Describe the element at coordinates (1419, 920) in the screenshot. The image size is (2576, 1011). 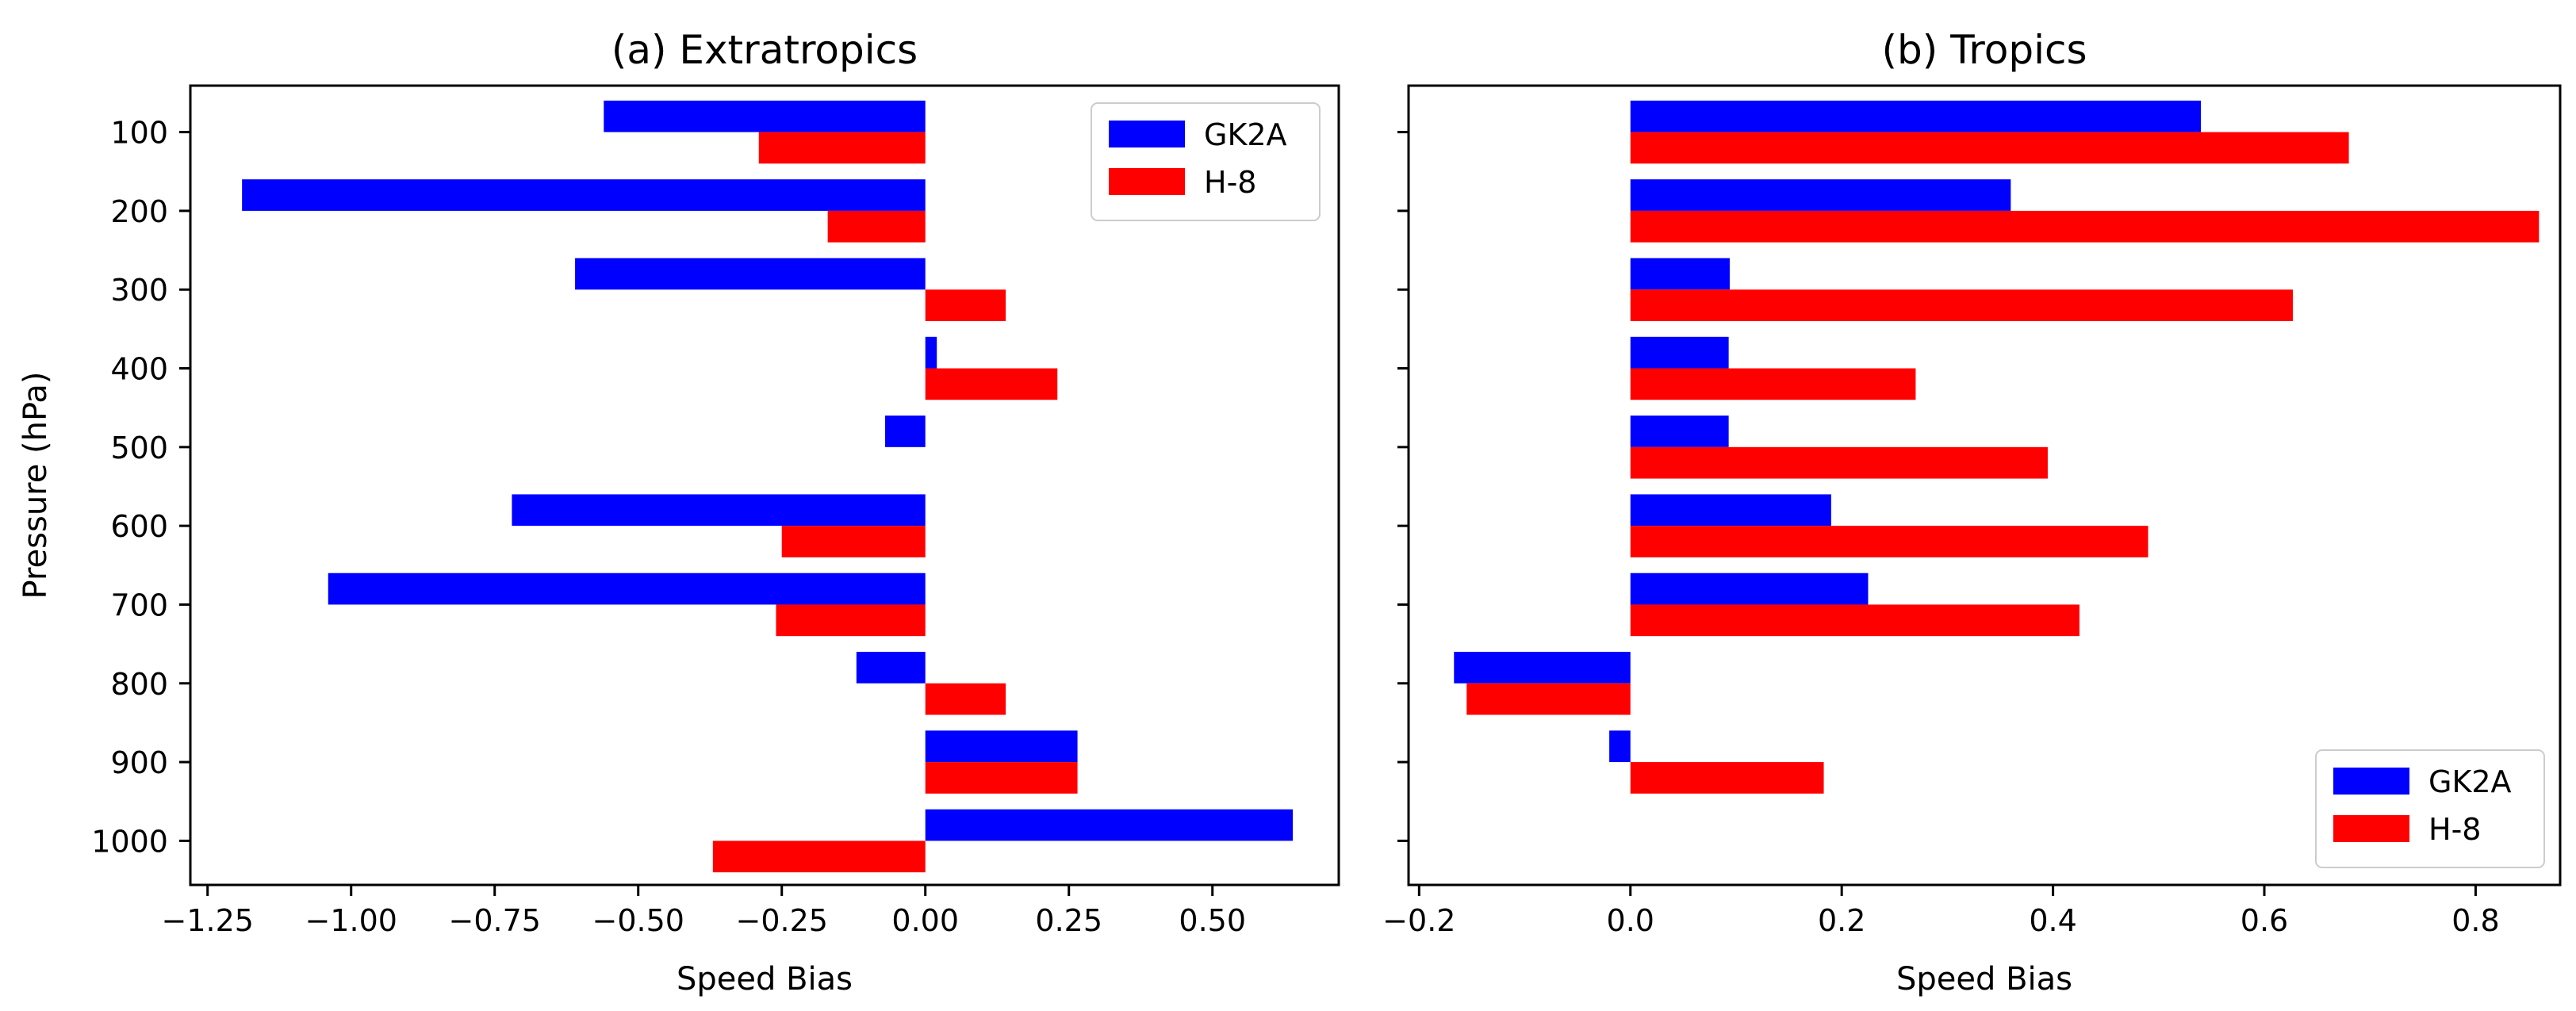
I see `x-tick-label: −0.2` at that location.